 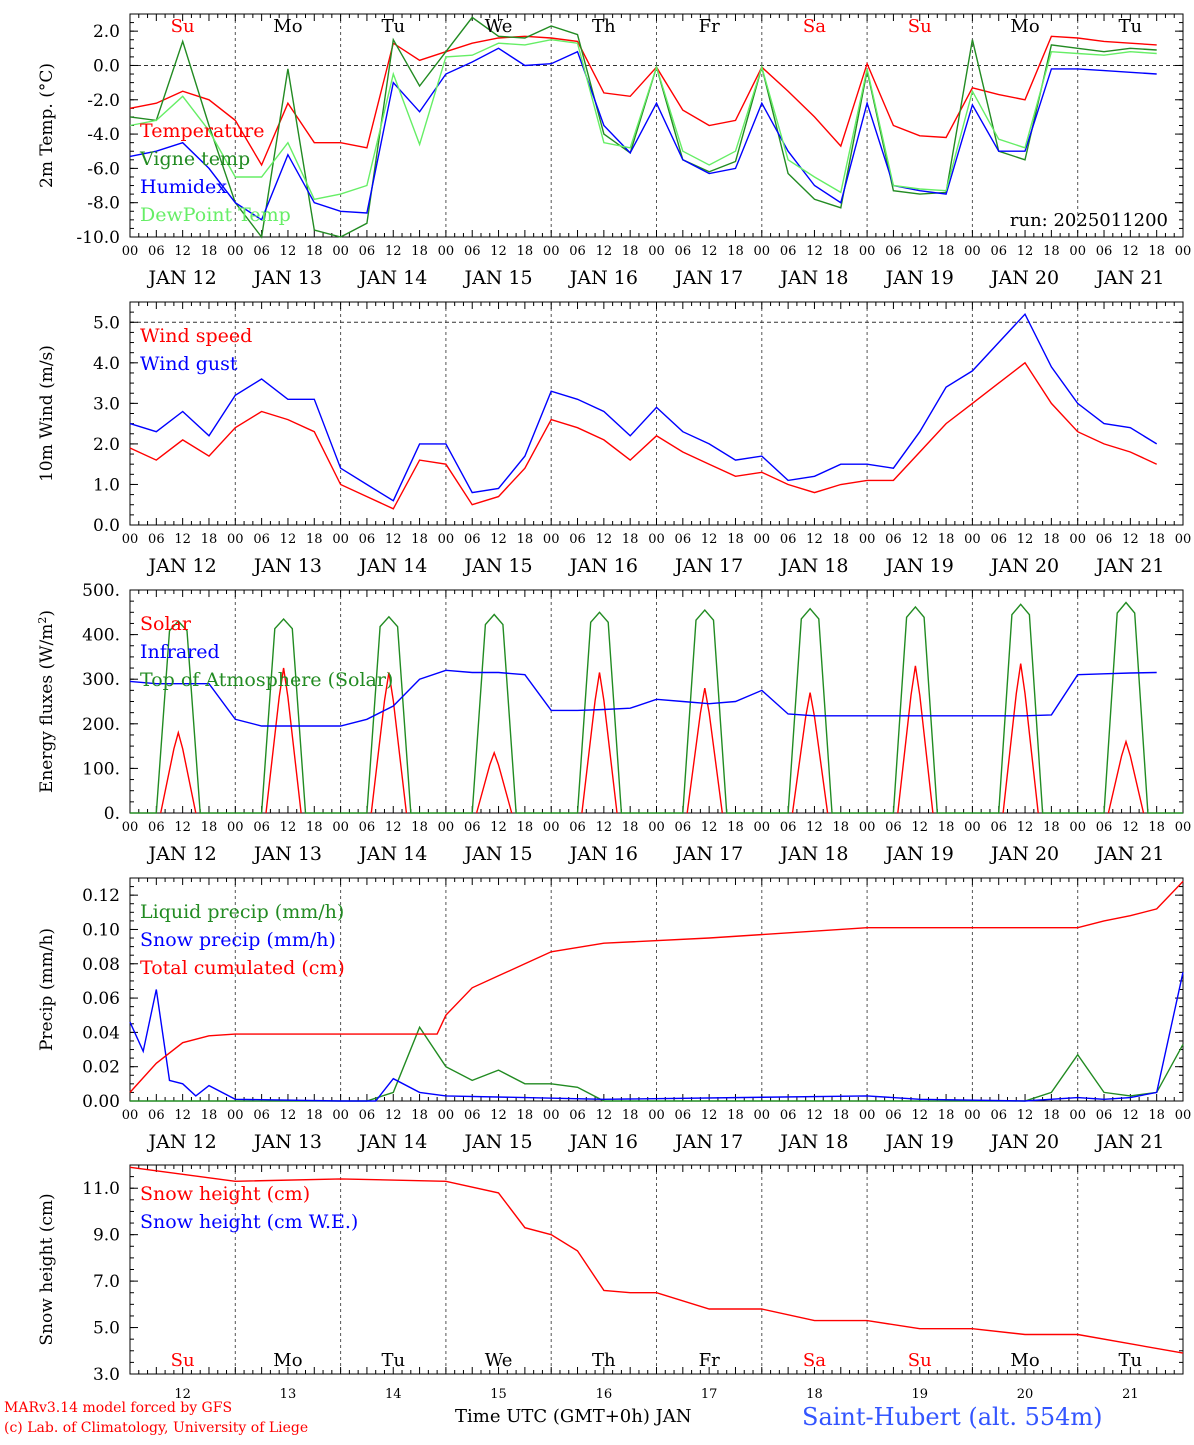 I want to click on weekday-label: Sa, so click(x=814, y=1360).